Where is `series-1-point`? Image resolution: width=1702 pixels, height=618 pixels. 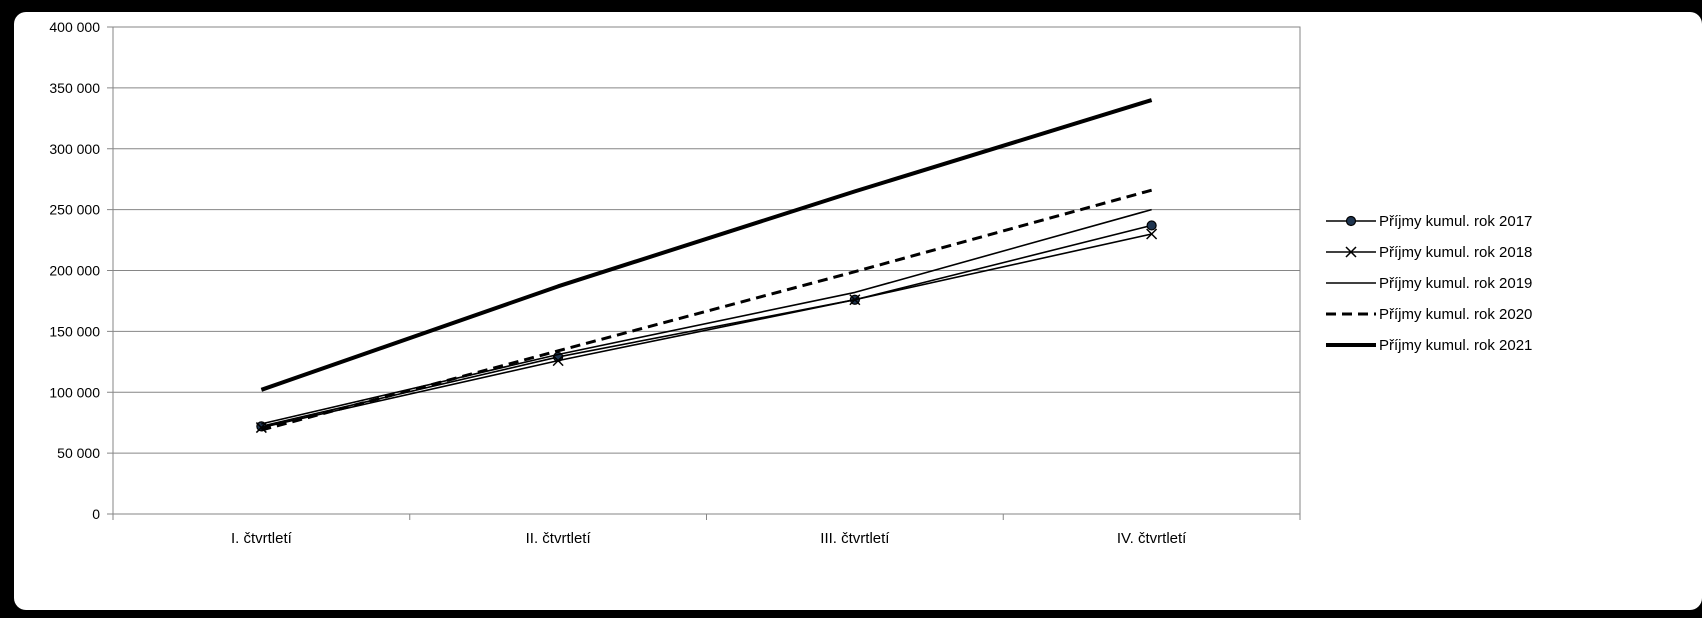
series-1-point is located at coordinates (1151, 225).